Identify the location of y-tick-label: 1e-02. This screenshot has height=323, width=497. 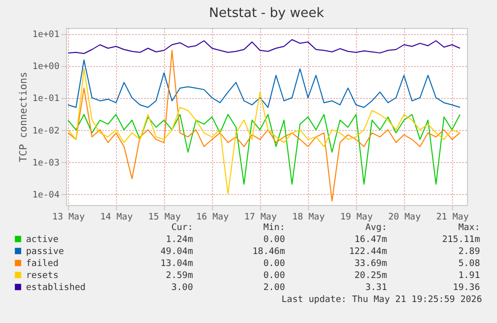
(46, 131).